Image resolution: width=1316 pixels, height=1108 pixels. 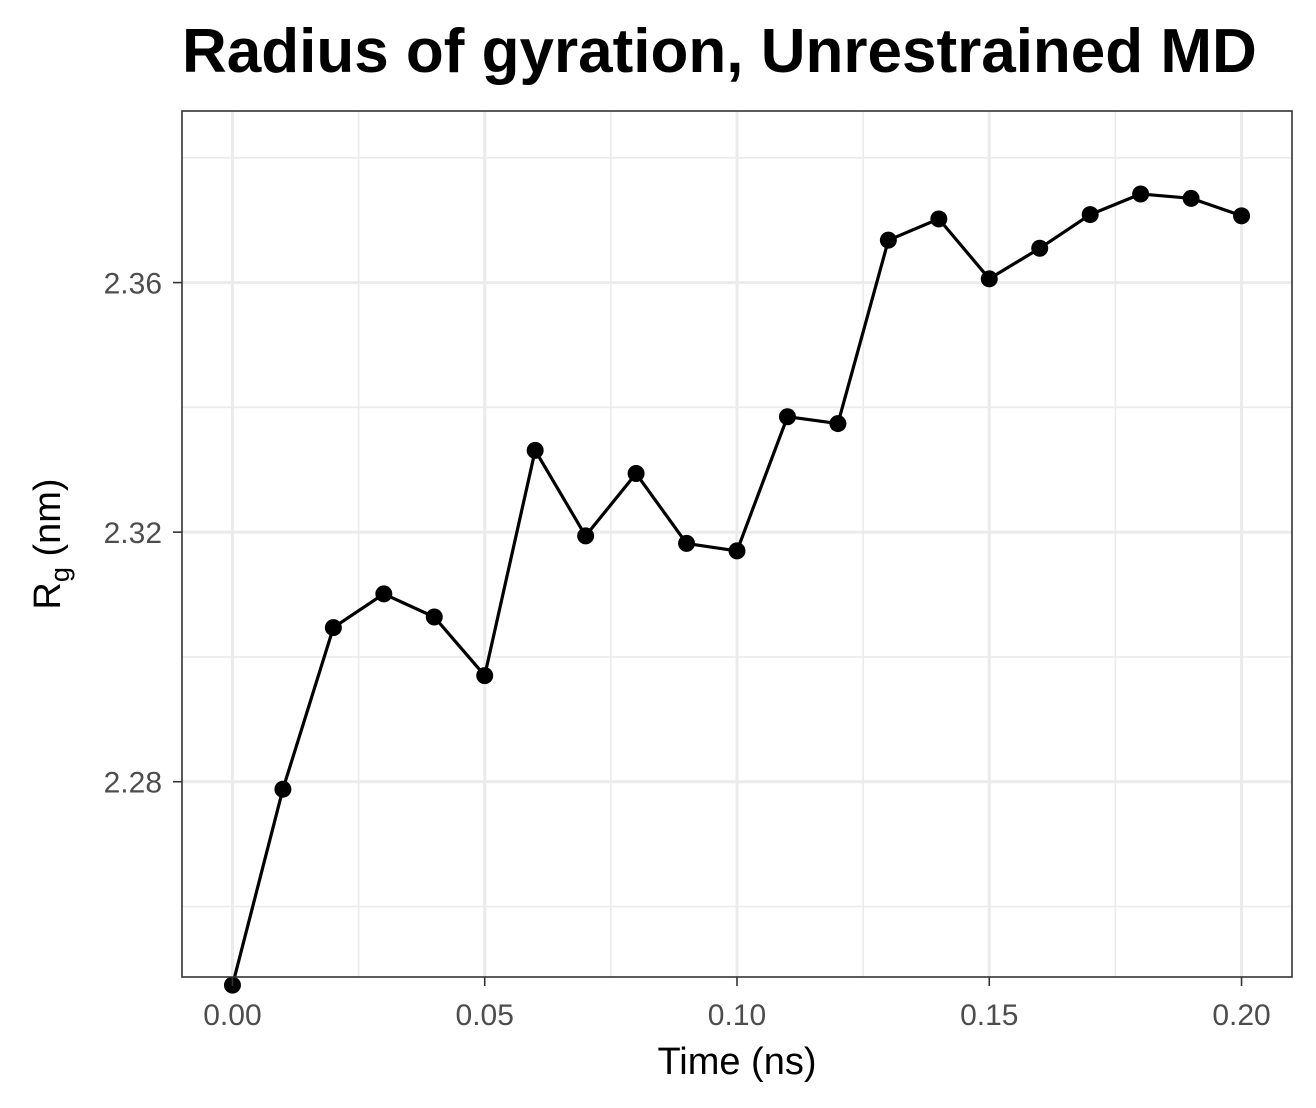 I want to click on y-axis: 2.28 2.32 2.36, so click(x=143, y=534).